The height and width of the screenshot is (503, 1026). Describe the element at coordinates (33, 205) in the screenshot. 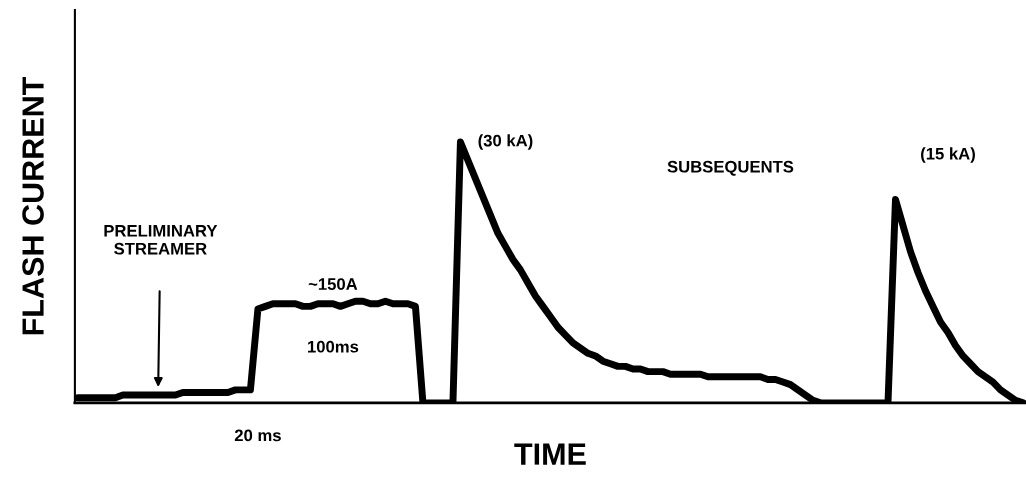

I see `y-axis-title: FLASH CURRENT` at that location.